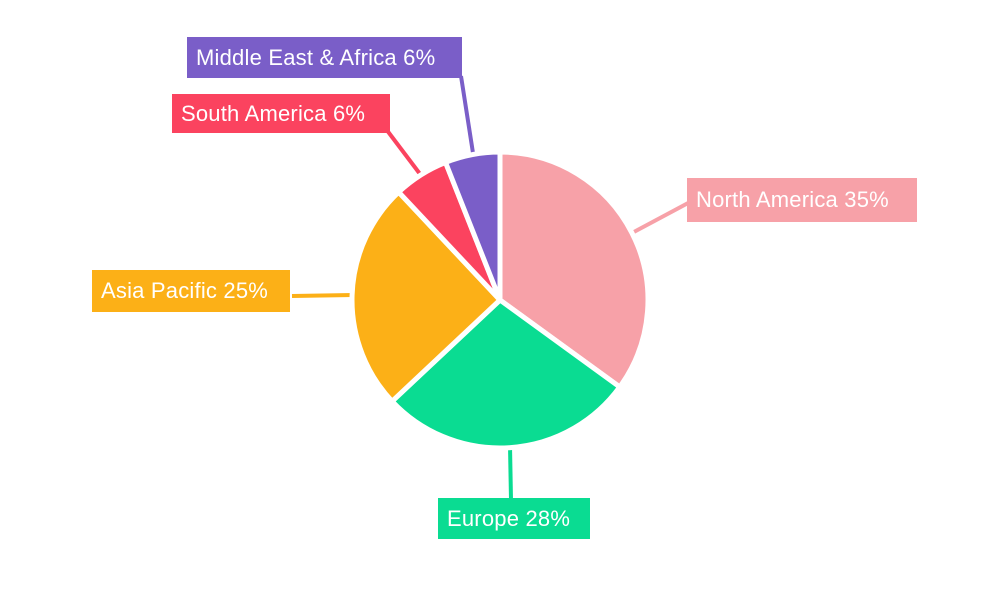 Image resolution: width=1000 pixels, height=600 pixels. I want to click on leader-line-middle-east-africa, so click(467, 114).